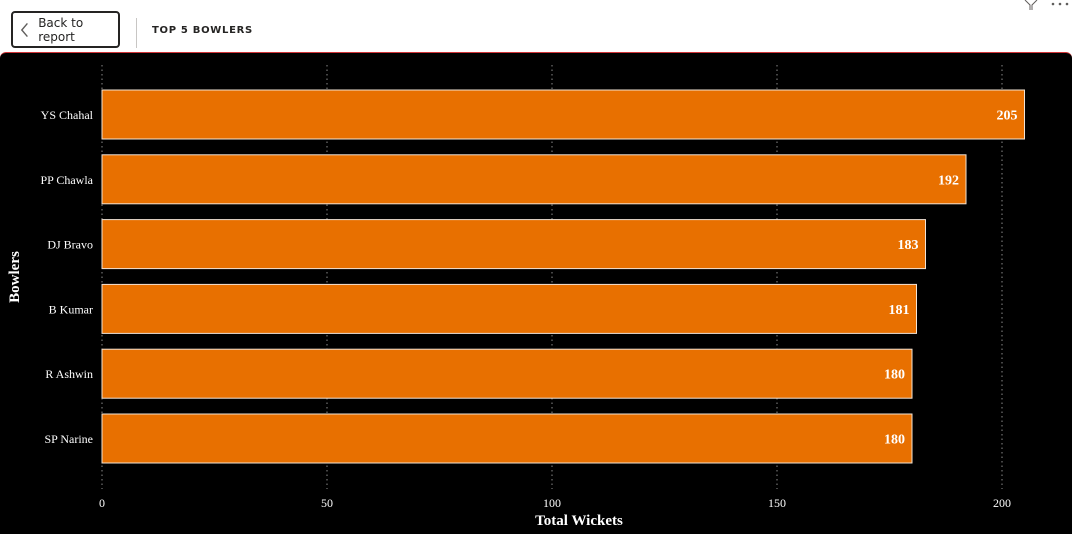 Image resolution: width=1072 pixels, height=539 pixels. Describe the element at coordinates (777, 503) in the screenshot. I see `x-tick-label: 150` at that location.